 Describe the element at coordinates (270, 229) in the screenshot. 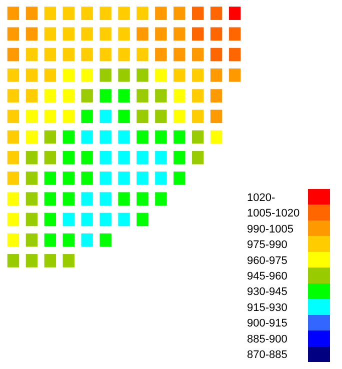

I see `color-bar-label: 990-1005` at that location.